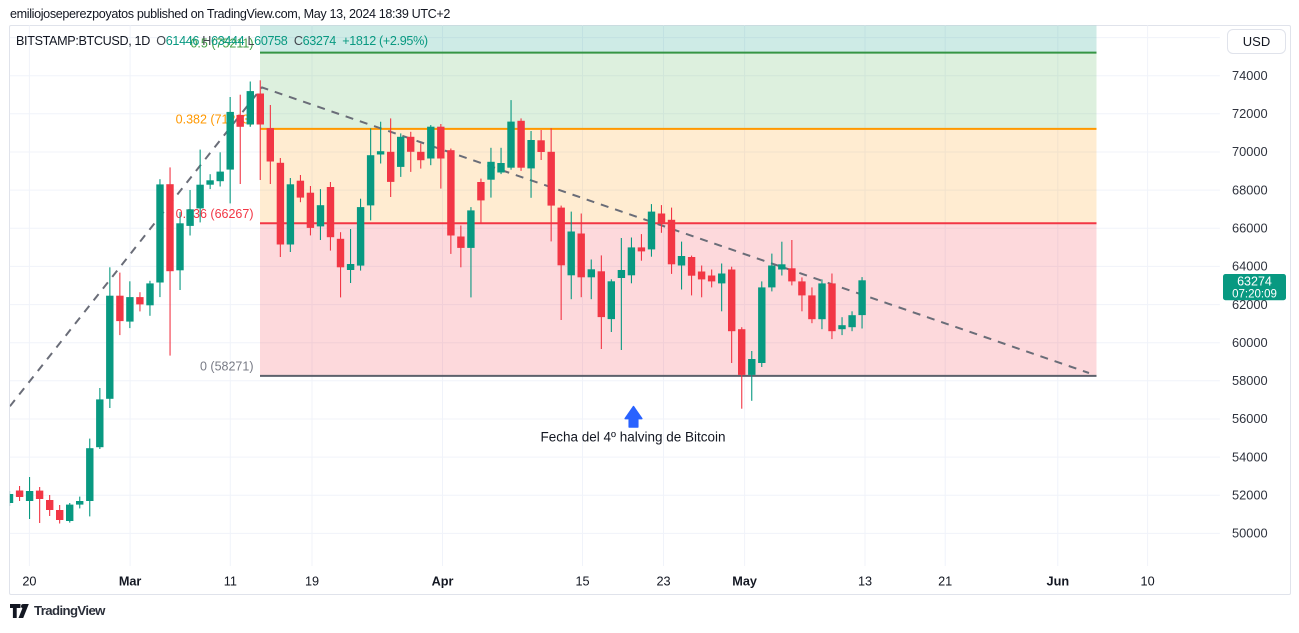  Describe the element at coordinates (1250, 342) in the screenshot. I see `svg-text: 60000` at that location.